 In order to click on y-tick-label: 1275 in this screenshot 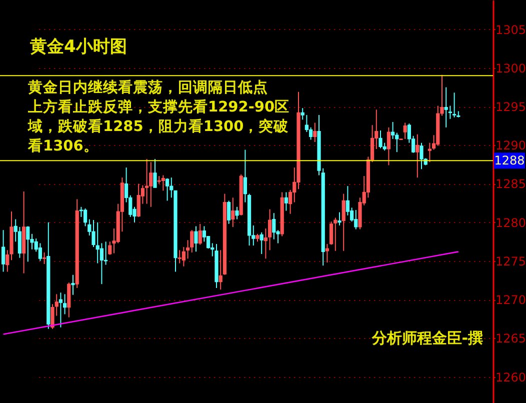, I will do `click(511, 261)`.